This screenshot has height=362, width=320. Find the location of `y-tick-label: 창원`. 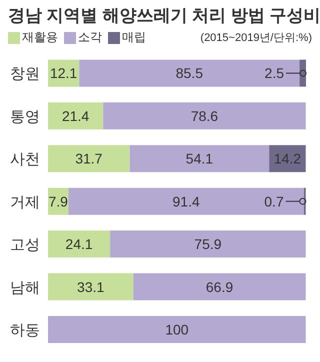

y-tick-label: 창원 is located at coordinates (25, 74).